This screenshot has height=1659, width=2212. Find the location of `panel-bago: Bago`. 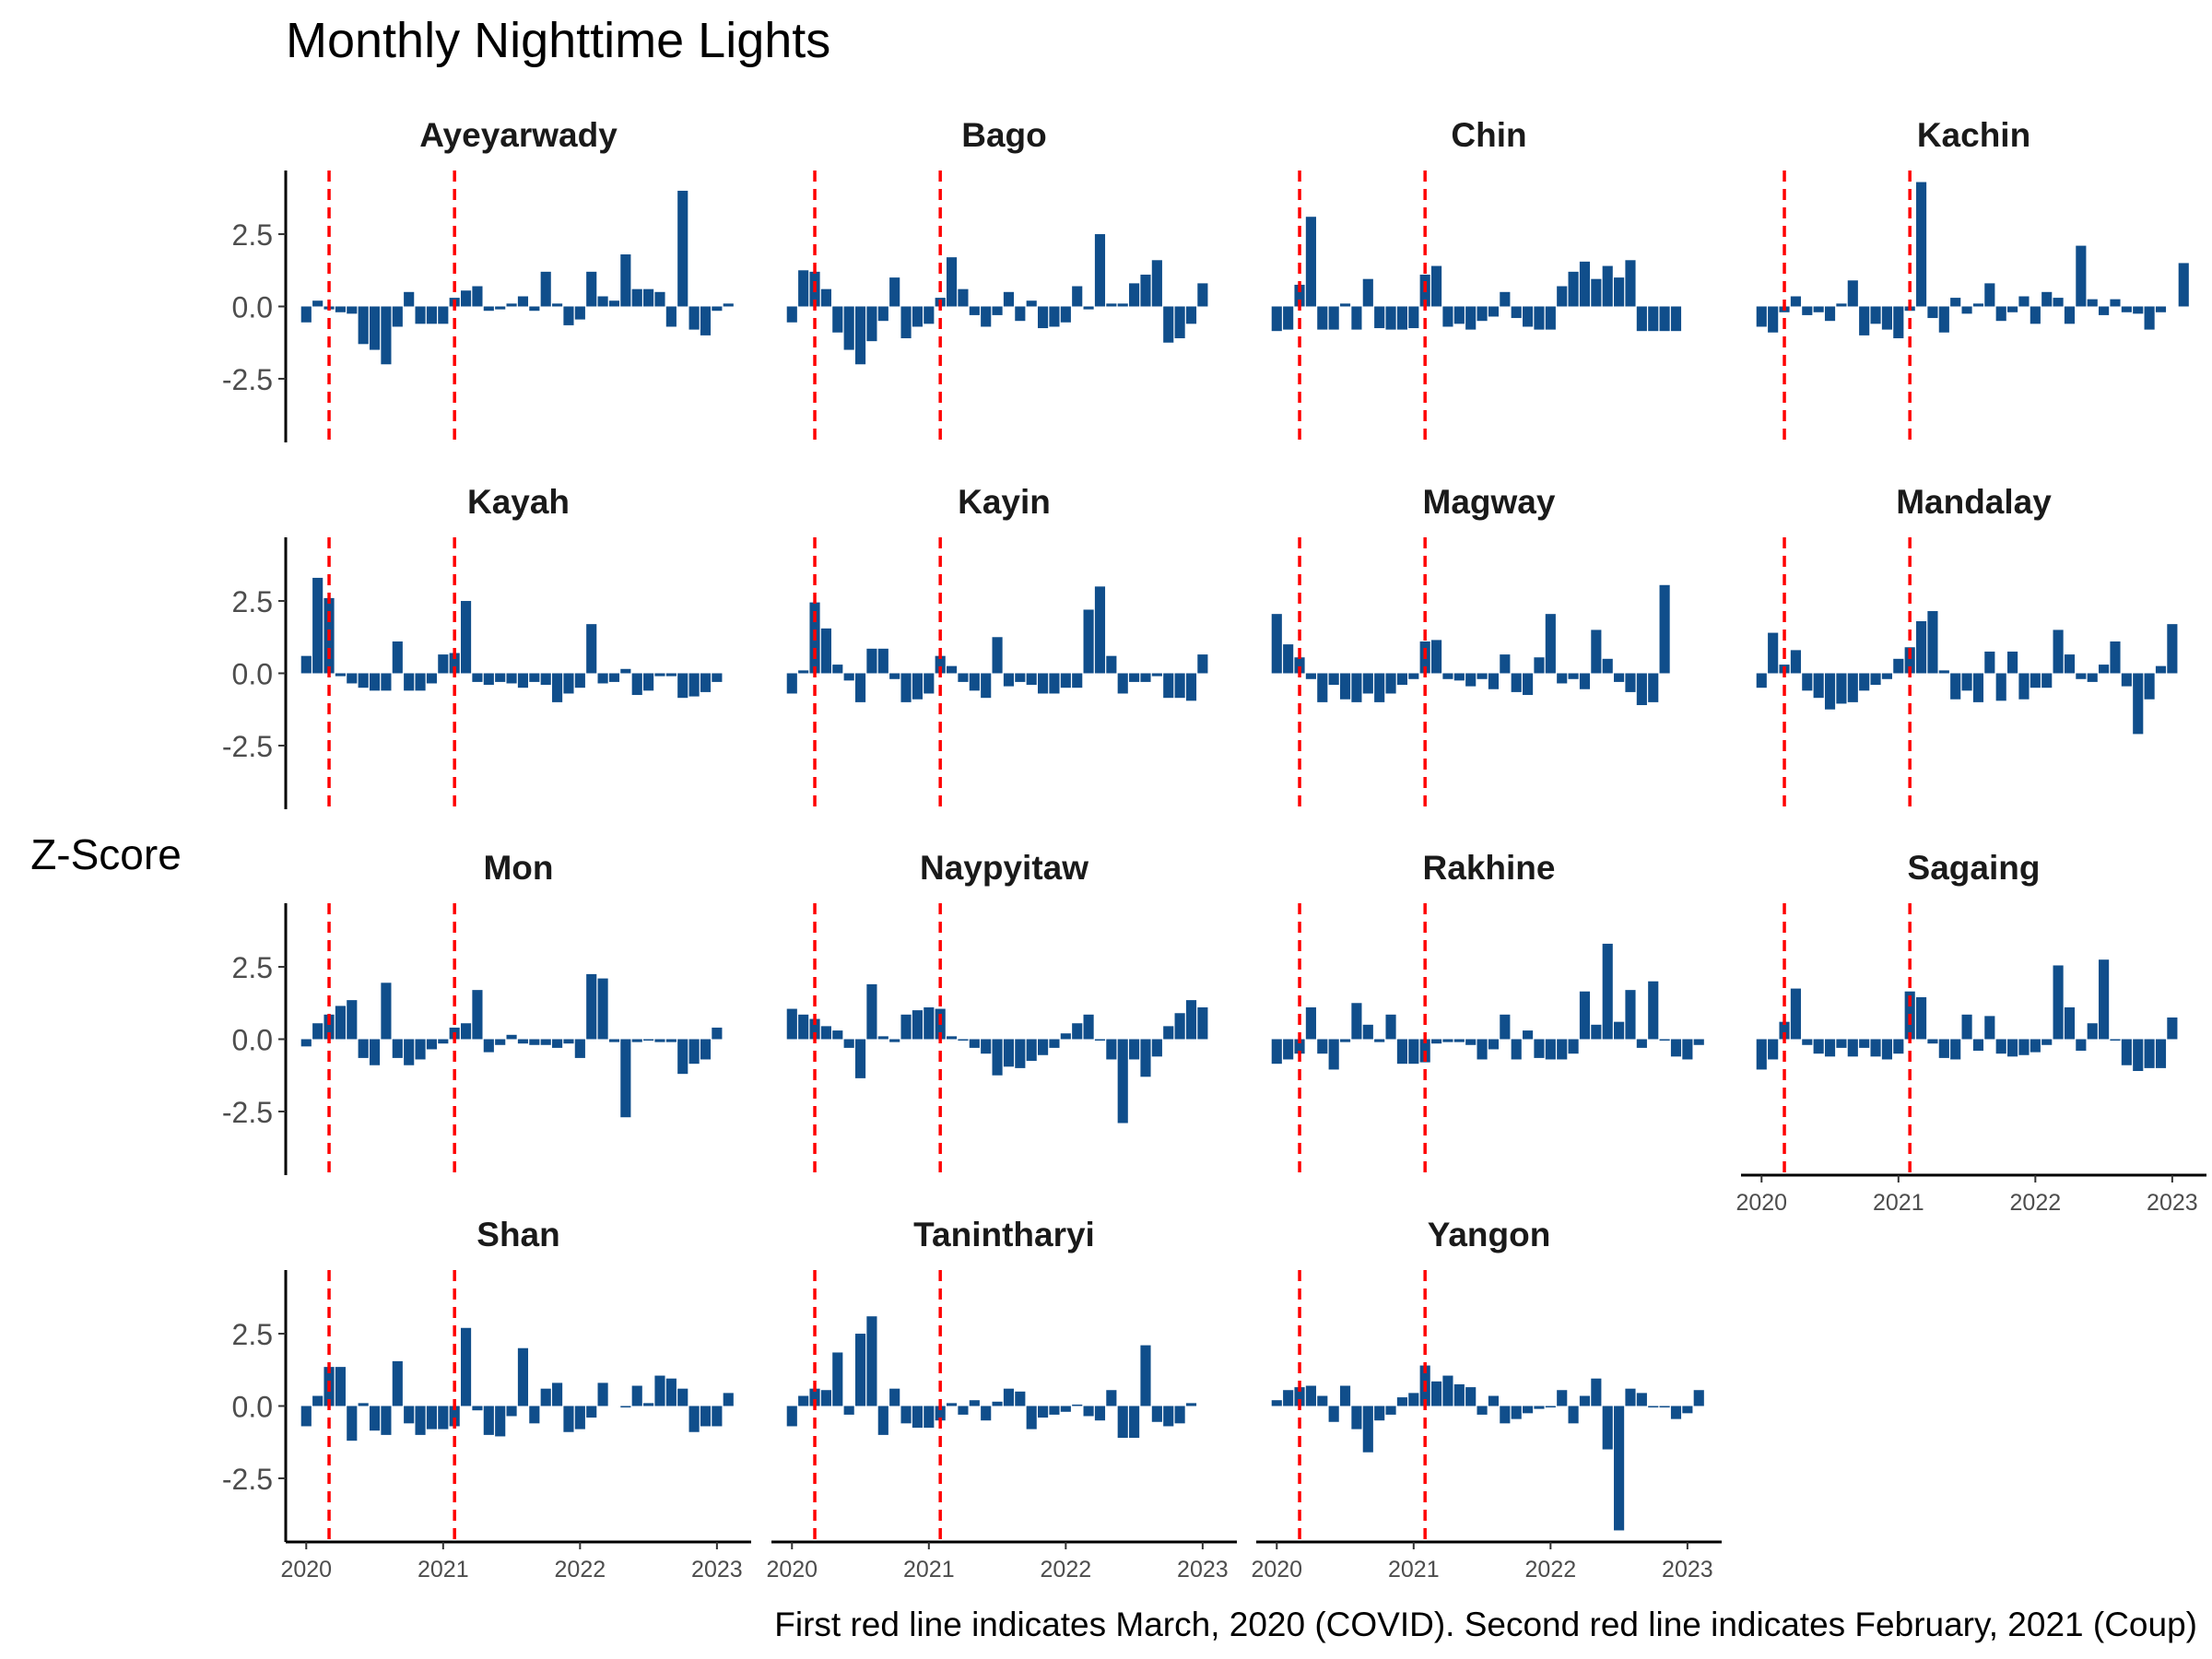

panel-bago: Bago is located at coordinates (997, 279).